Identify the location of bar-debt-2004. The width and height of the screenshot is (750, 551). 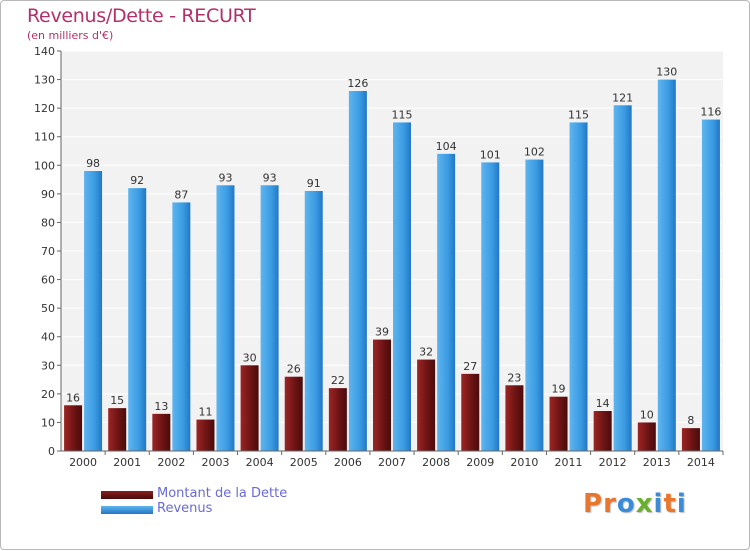
(249, 408).